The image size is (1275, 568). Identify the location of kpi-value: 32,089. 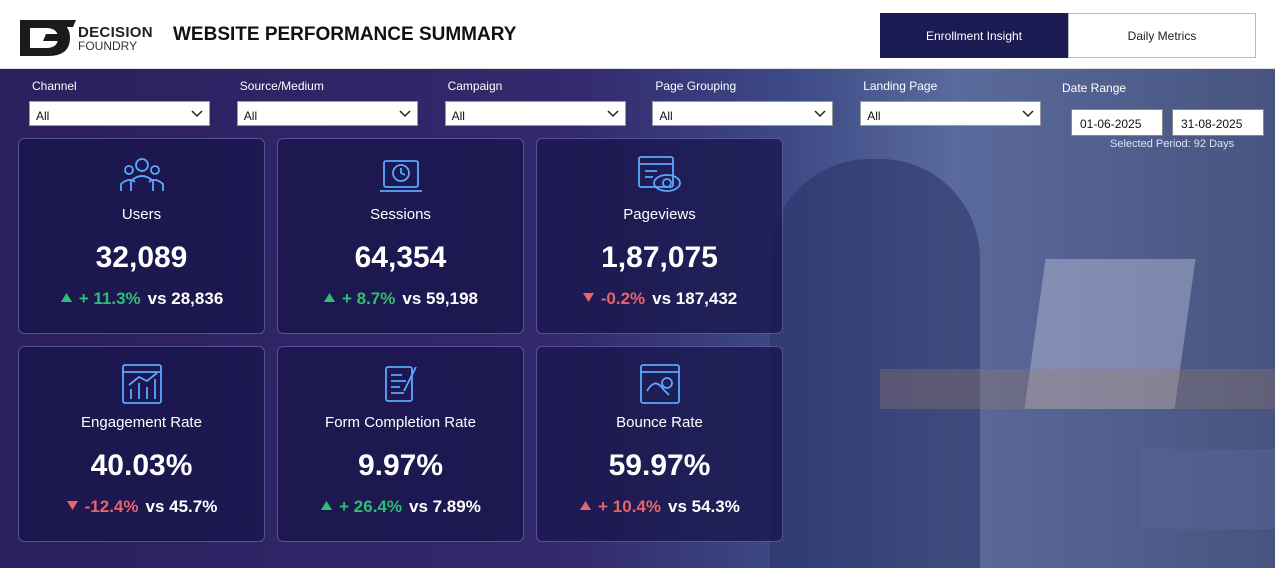
(141, 257).